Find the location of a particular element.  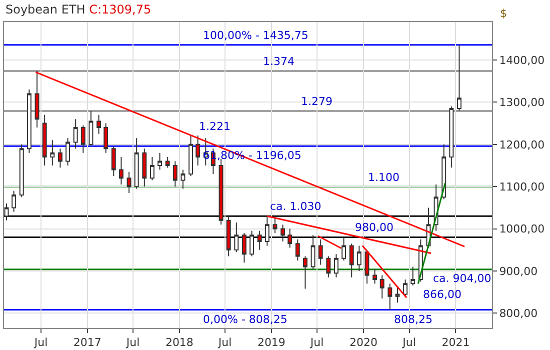

chart-title: Soybean ETH is located at coordinates (46, 9).